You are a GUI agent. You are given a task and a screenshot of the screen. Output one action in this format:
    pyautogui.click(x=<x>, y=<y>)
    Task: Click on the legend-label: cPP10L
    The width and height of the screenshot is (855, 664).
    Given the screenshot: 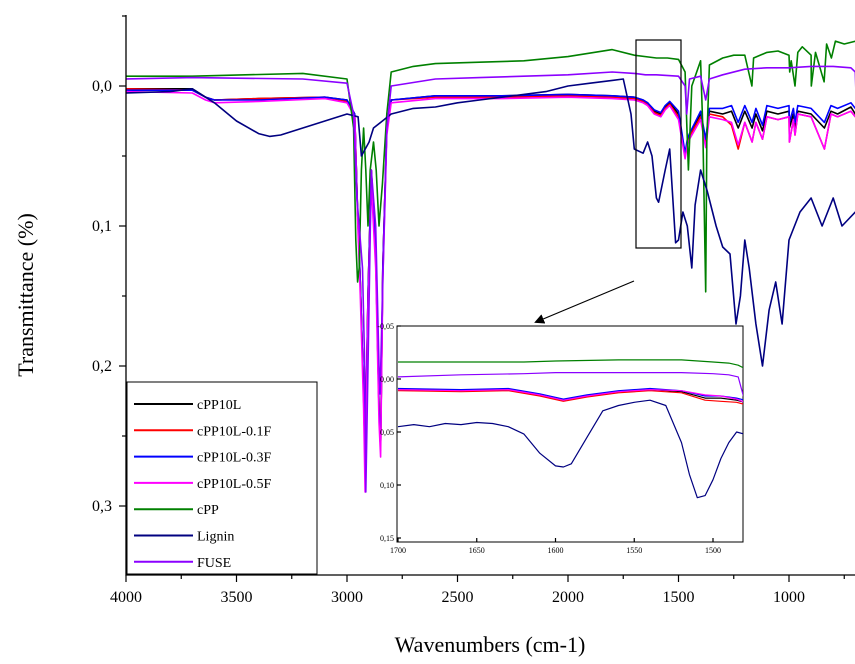 What is the action you would take?
    pyautogui.click(x=219, y=405)
    